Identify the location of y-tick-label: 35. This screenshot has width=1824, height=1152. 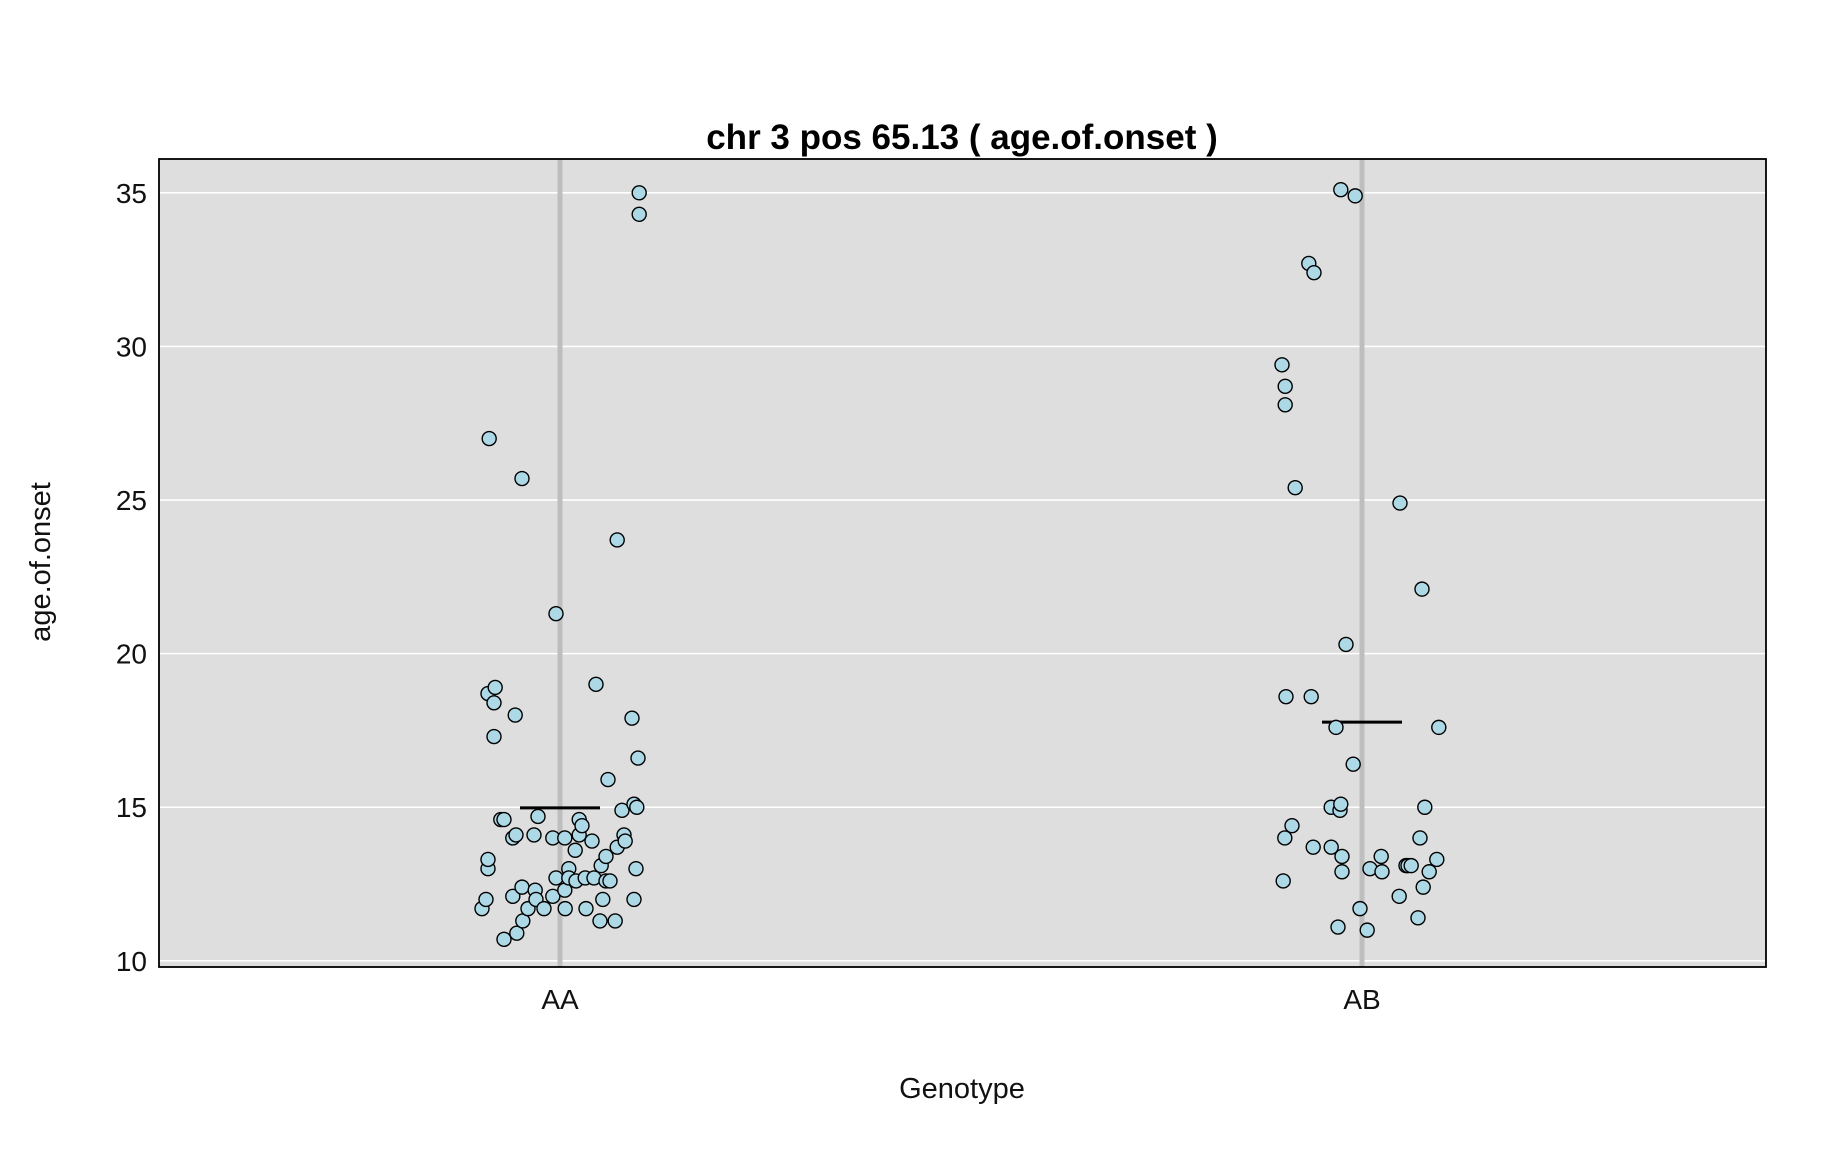
(131, 193).